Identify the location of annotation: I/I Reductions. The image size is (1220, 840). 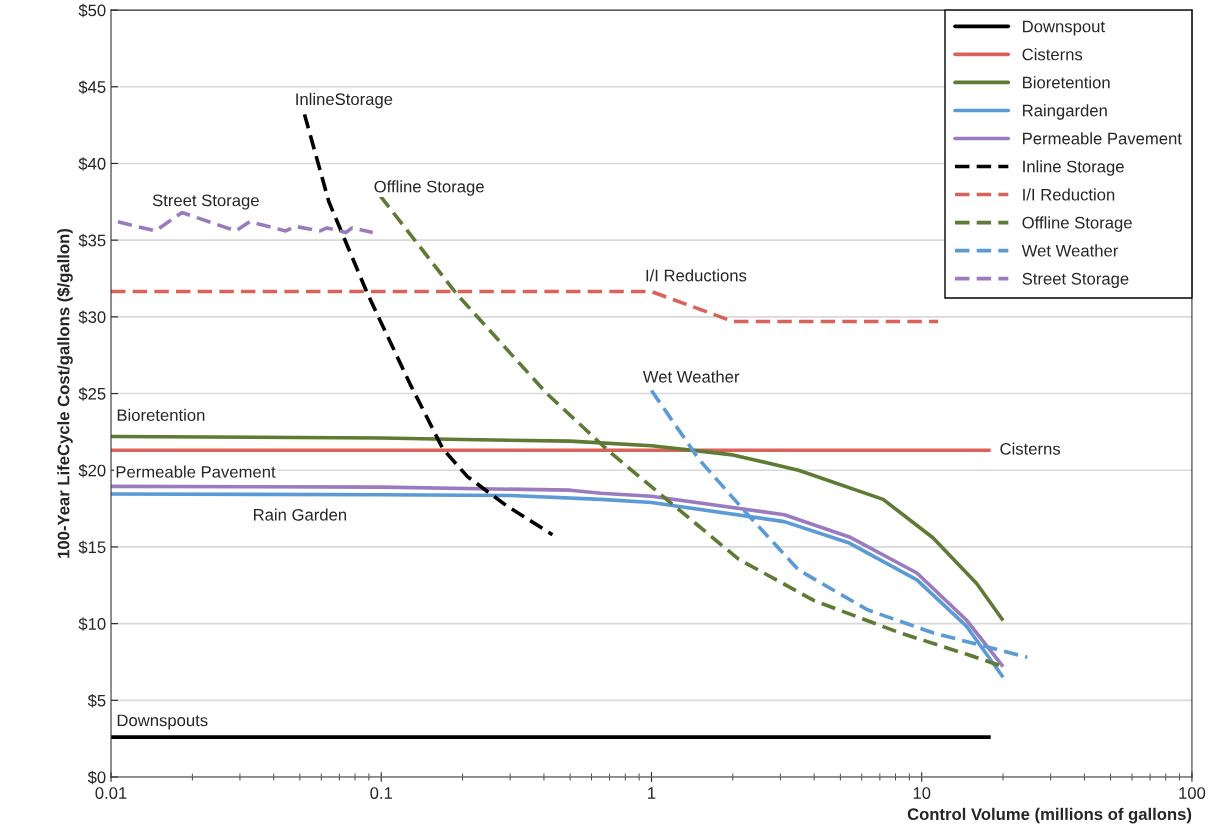
(696, 275).